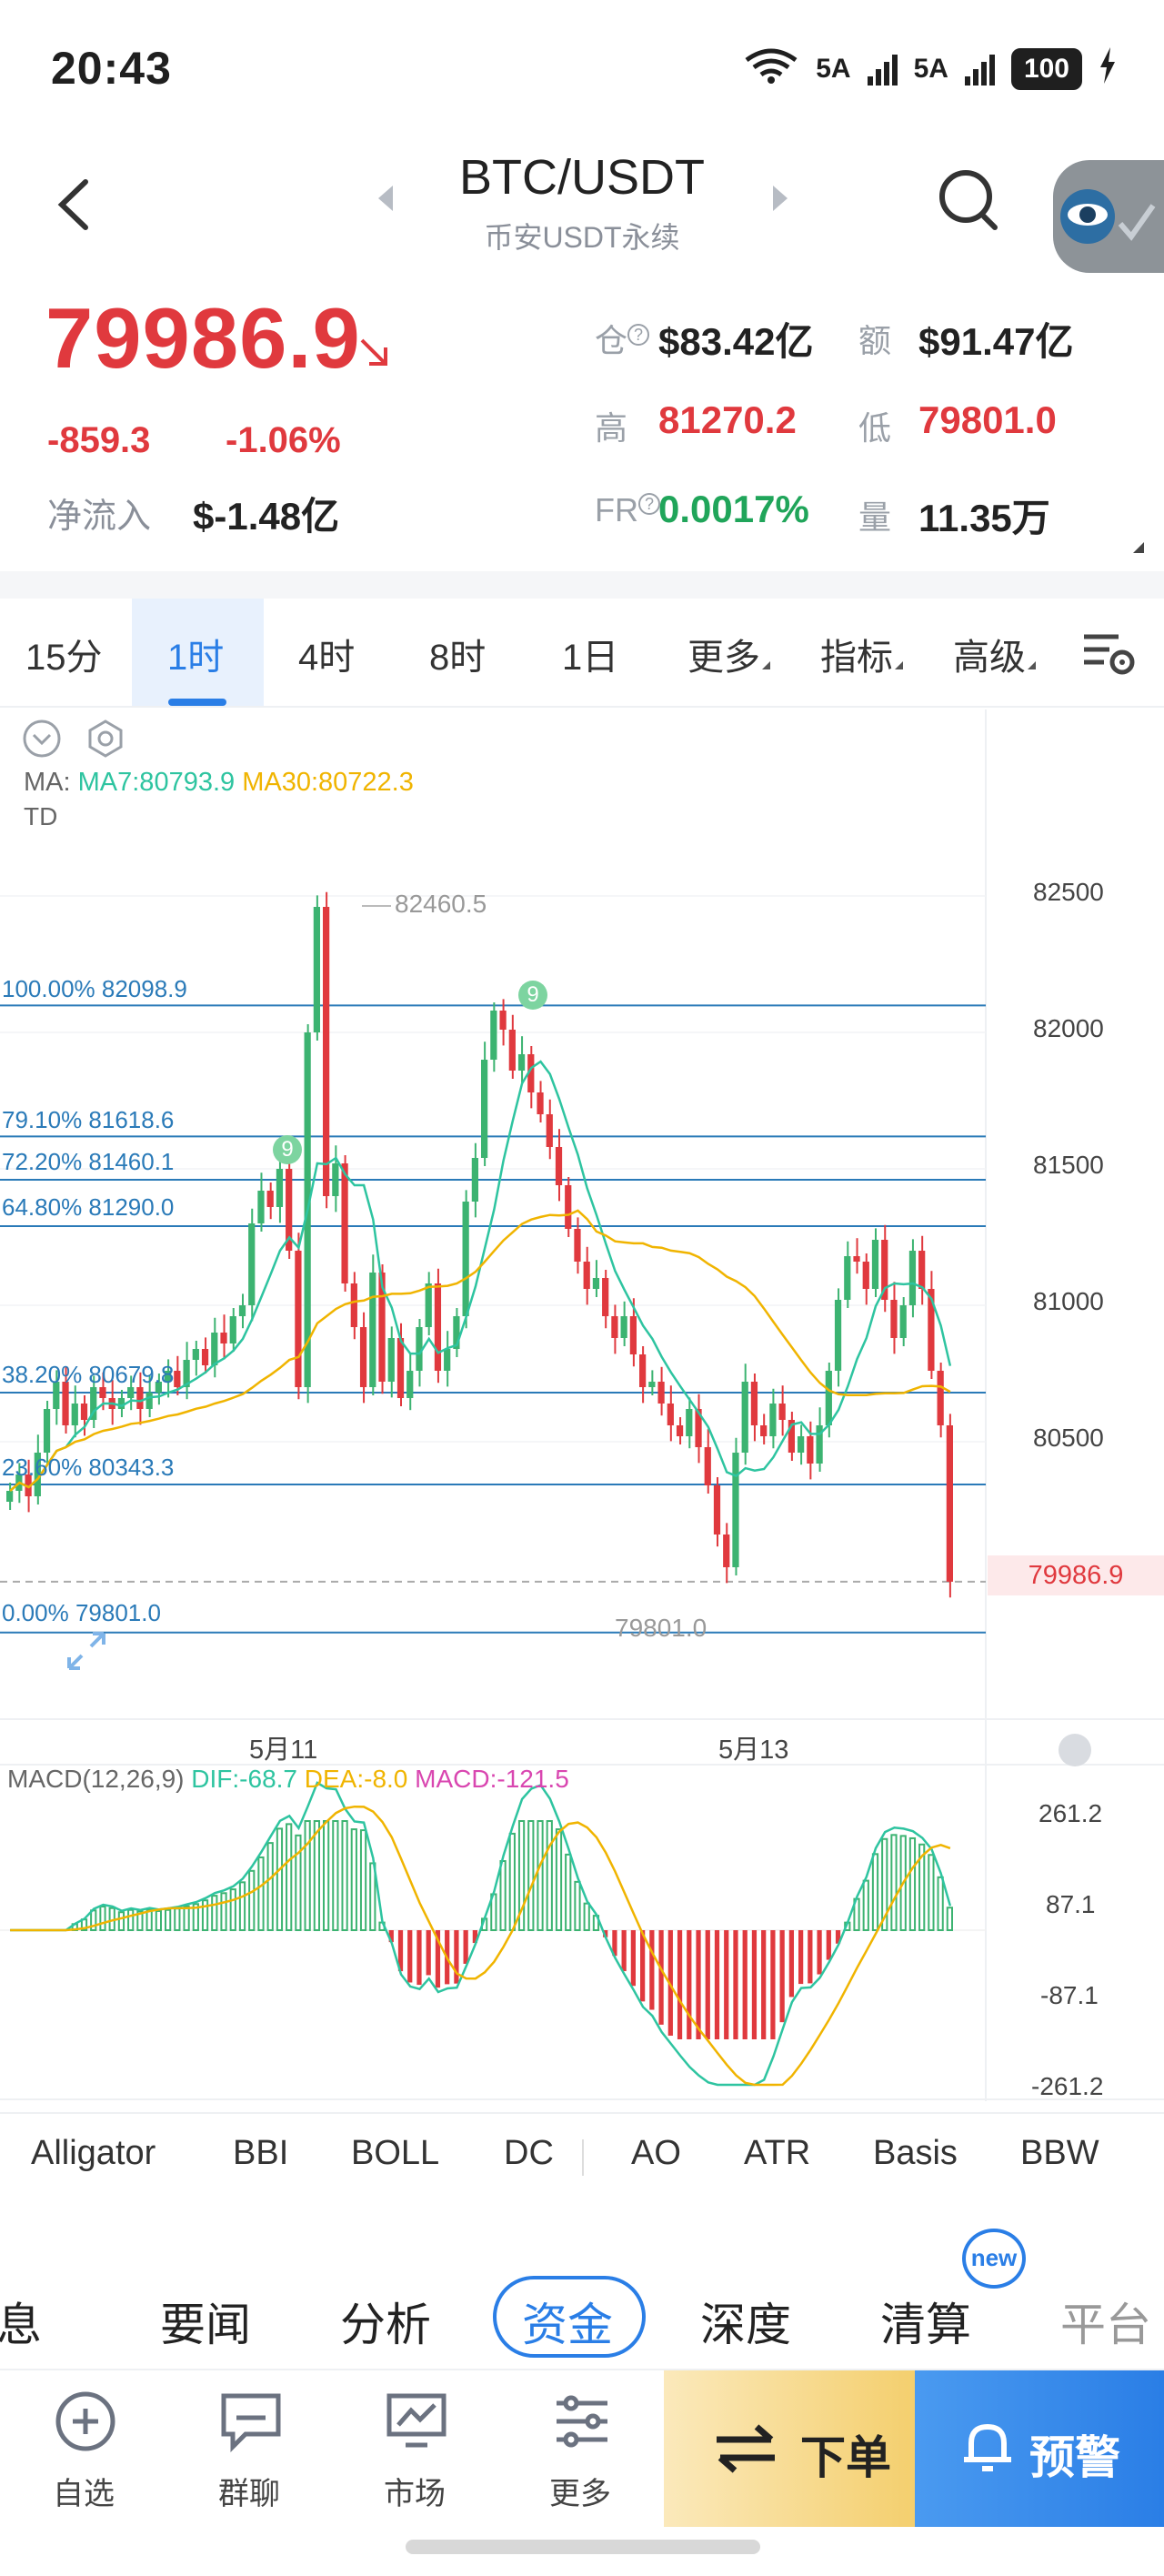 Image resolution: width=1164 pixels, height=2576 pixels. I want to click on tab-1h: 1时, so click(196, 658).